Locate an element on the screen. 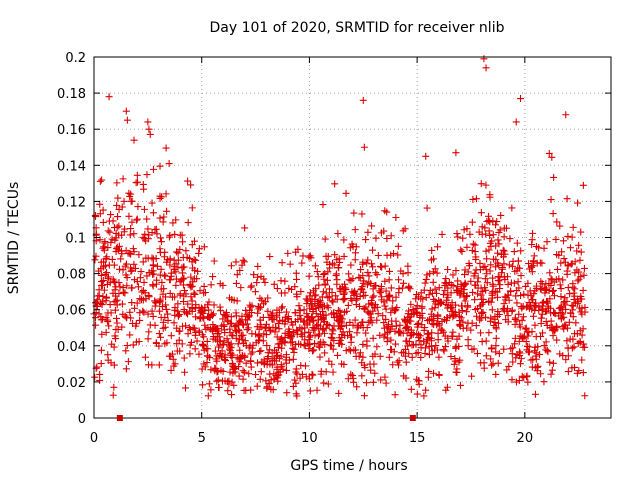 The width and height of the screenshot is (640, 480). axis-markers is located at coordinates (266, 418).